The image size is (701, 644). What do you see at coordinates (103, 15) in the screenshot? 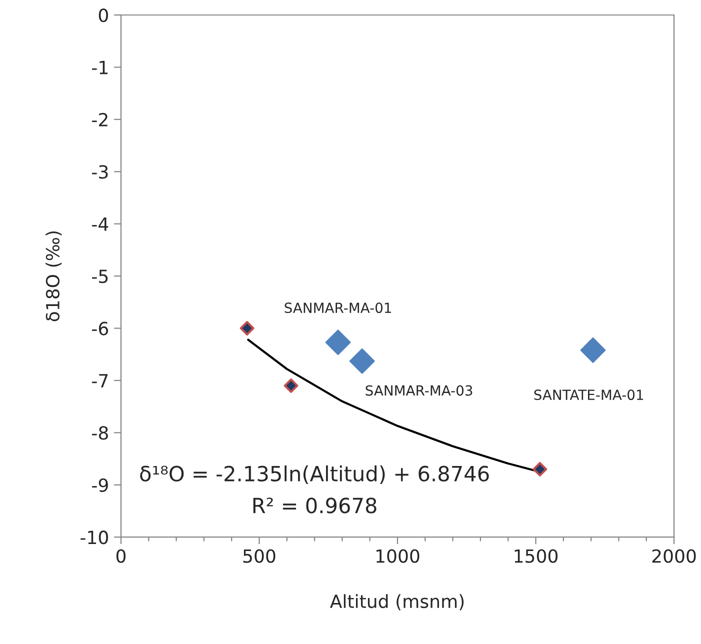
I see `y-tick-label: 0` at bounding box center [103, 15].